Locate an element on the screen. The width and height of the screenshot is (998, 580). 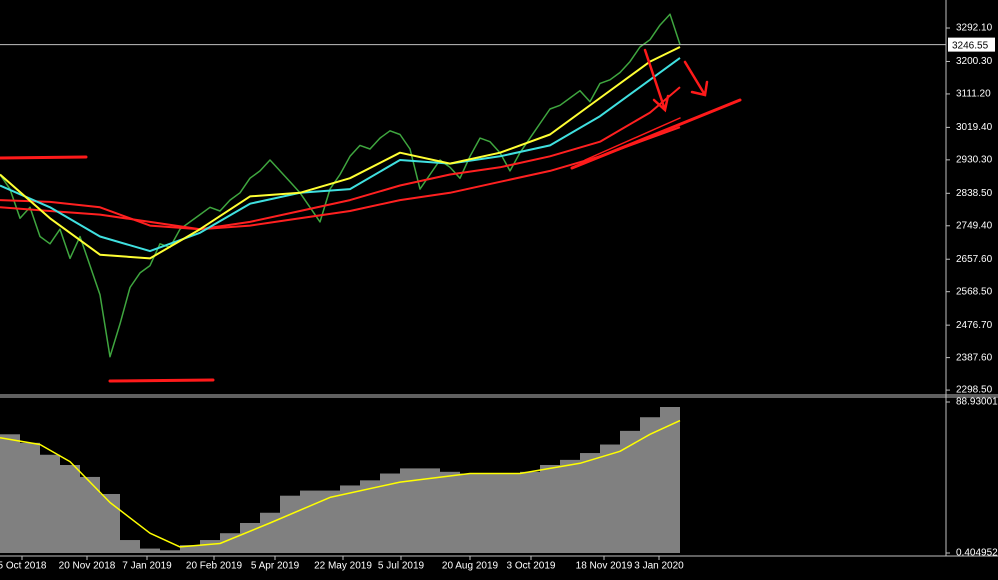
x-tick-label: 18 Nov 2019 is located at coordinates (604, 566).